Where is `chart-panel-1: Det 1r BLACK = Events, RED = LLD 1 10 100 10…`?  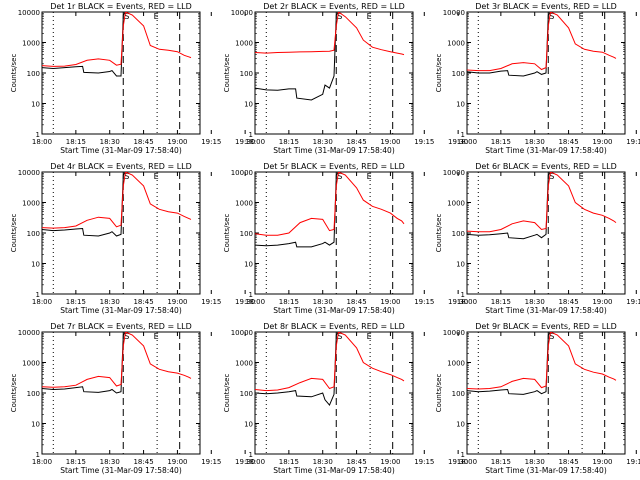
chart-panel-1: Det 1r BLACK = Events, RED = LLD 1 10 100 10… is located at coordinates (132, 78).